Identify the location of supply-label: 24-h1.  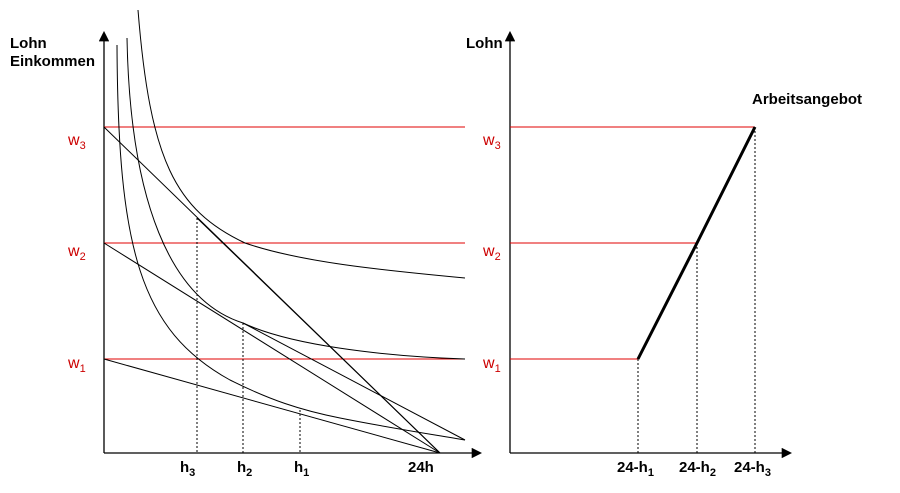
(635, 469).